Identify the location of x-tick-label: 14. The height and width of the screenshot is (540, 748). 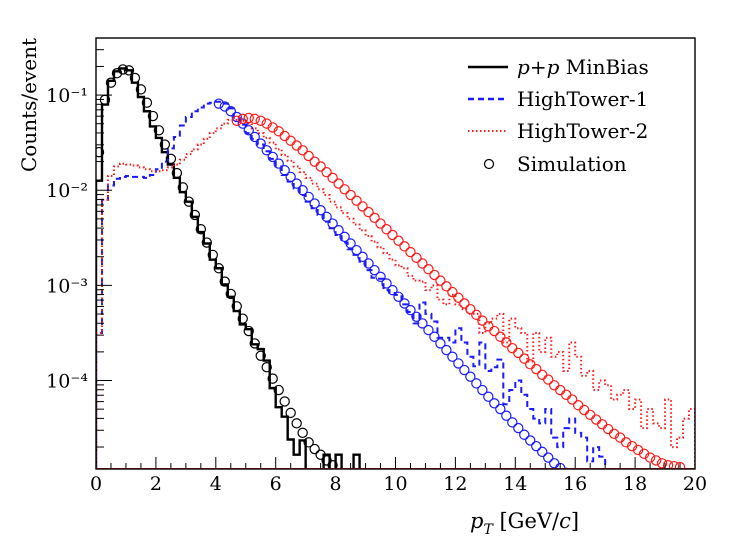
(515, 484).